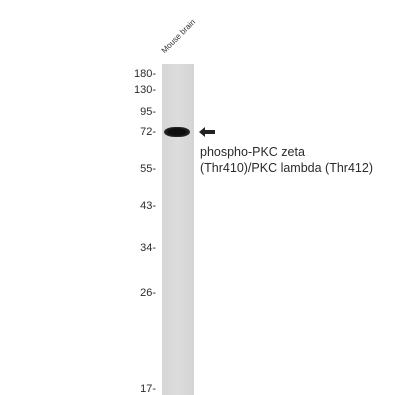 This screenshot has width=403, height=395. I want to click on marker-72: 72-, so click(148, 132).